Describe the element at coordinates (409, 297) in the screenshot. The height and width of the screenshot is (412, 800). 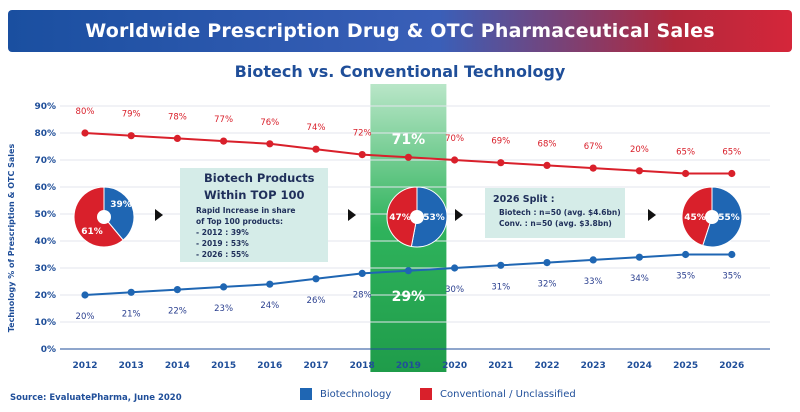
I see `highlight-bottom-label: 29%` at that location.